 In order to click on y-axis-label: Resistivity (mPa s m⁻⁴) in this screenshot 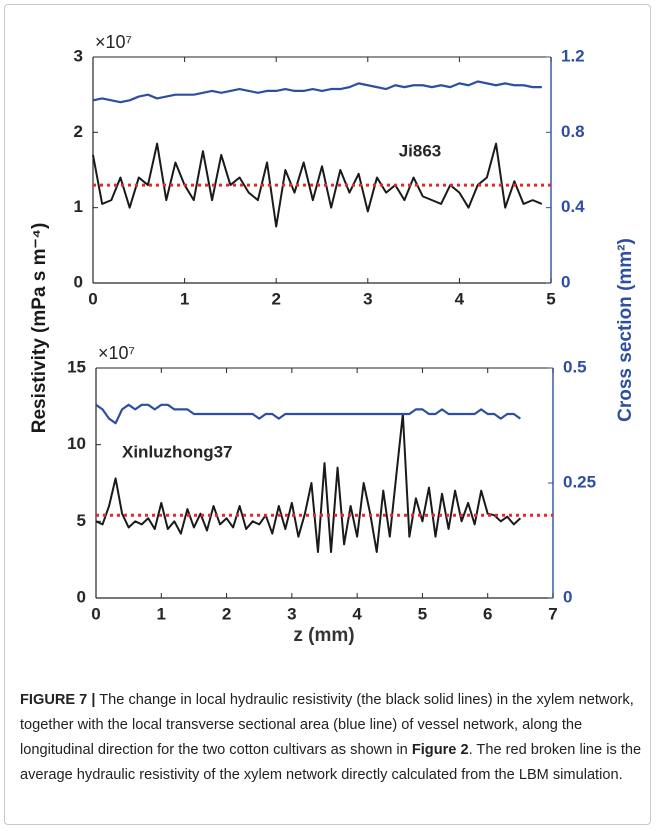, I will do `click(39, 328)`.